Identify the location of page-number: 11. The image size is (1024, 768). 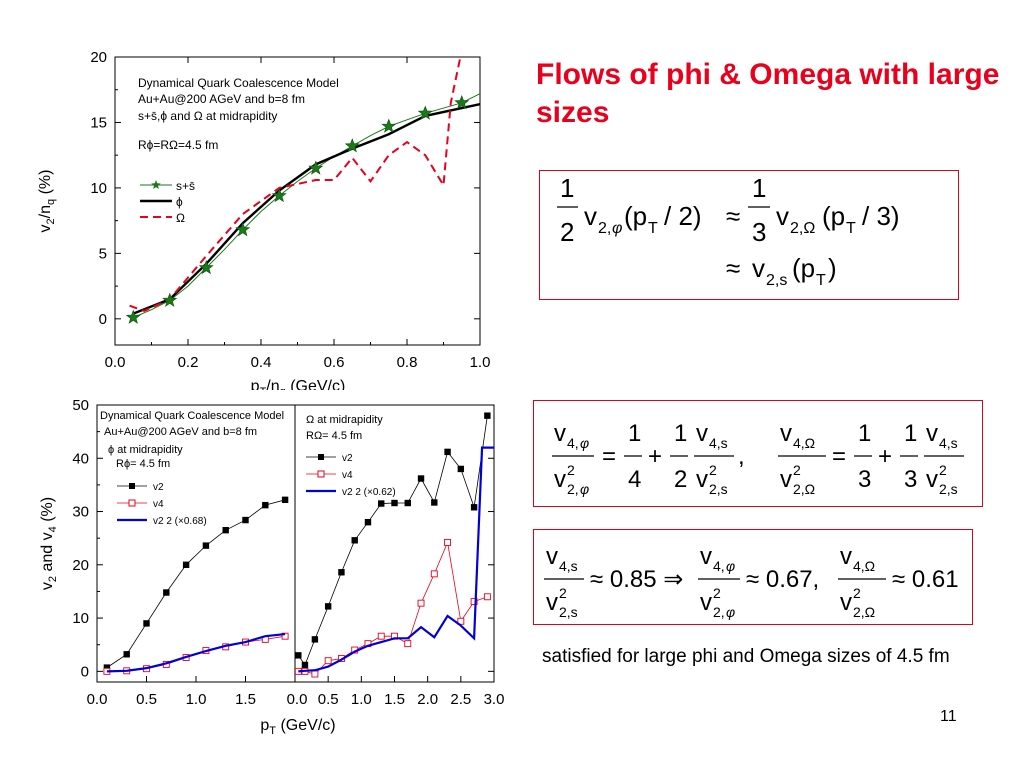
(948, 716).